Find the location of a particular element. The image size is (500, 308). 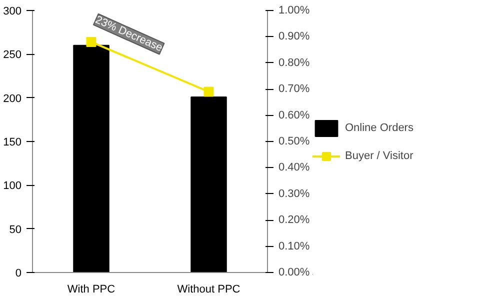

y2-tick-label: 0.60% is located at coordinates (294, 115).